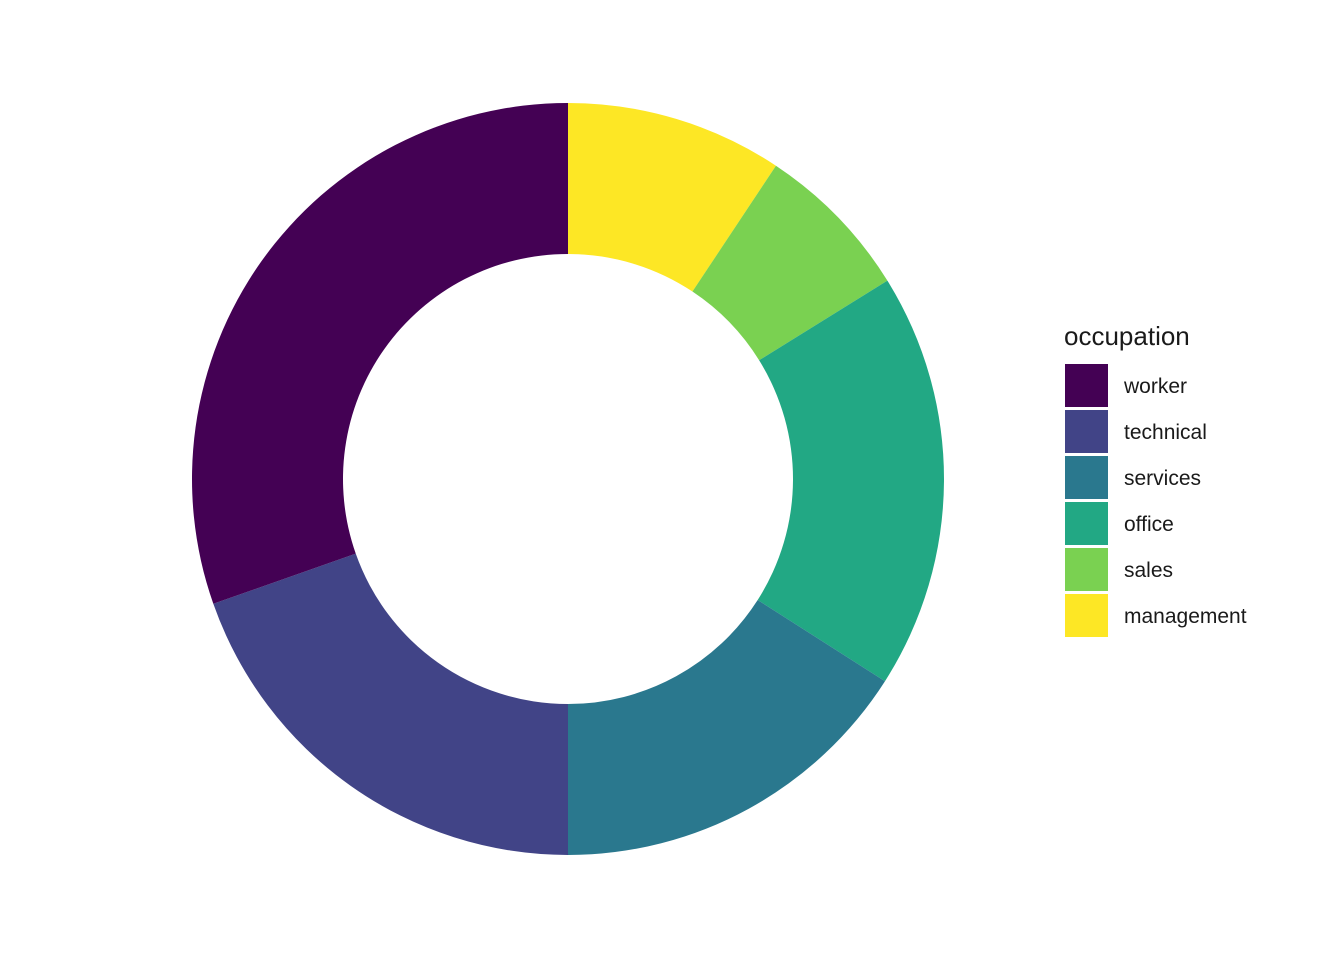 The width and height of the screenshot is (1344, 960). I want to click on legend-key-services, so click(1086, 477).